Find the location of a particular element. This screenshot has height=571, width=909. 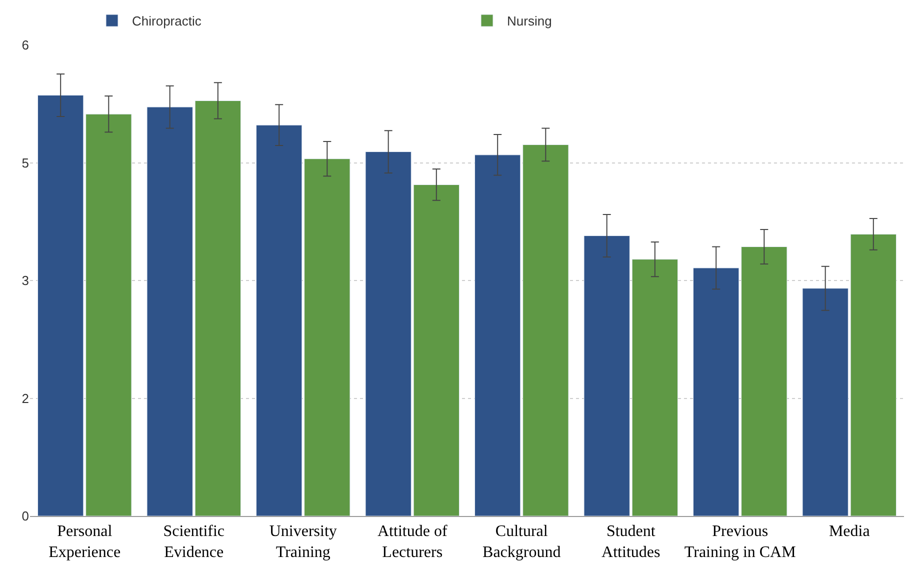

legend-label: Chiropractic is located at coordinates (167, 21).